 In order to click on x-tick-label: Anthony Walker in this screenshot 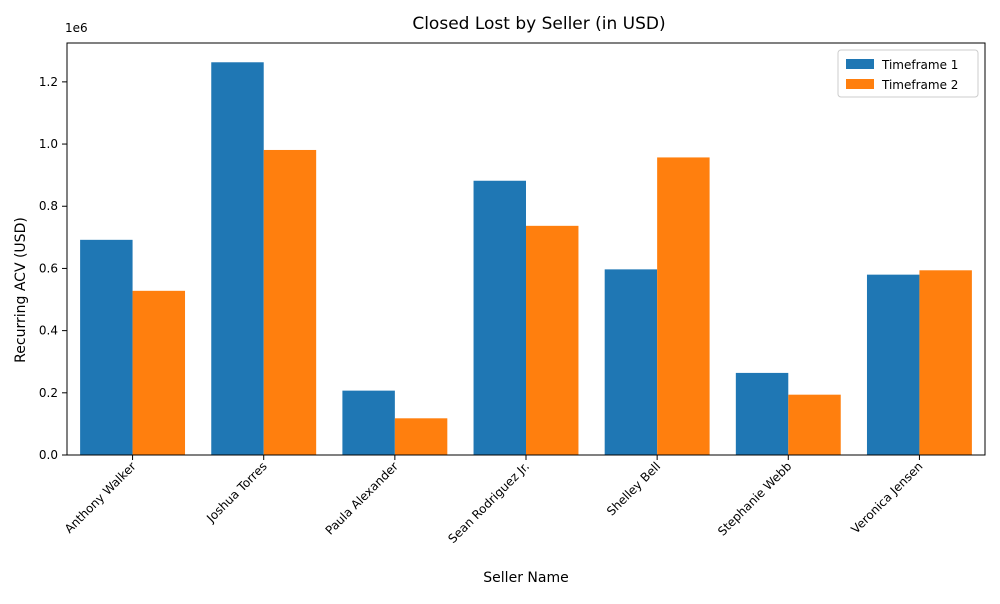, I will do `click(100, 497)`.